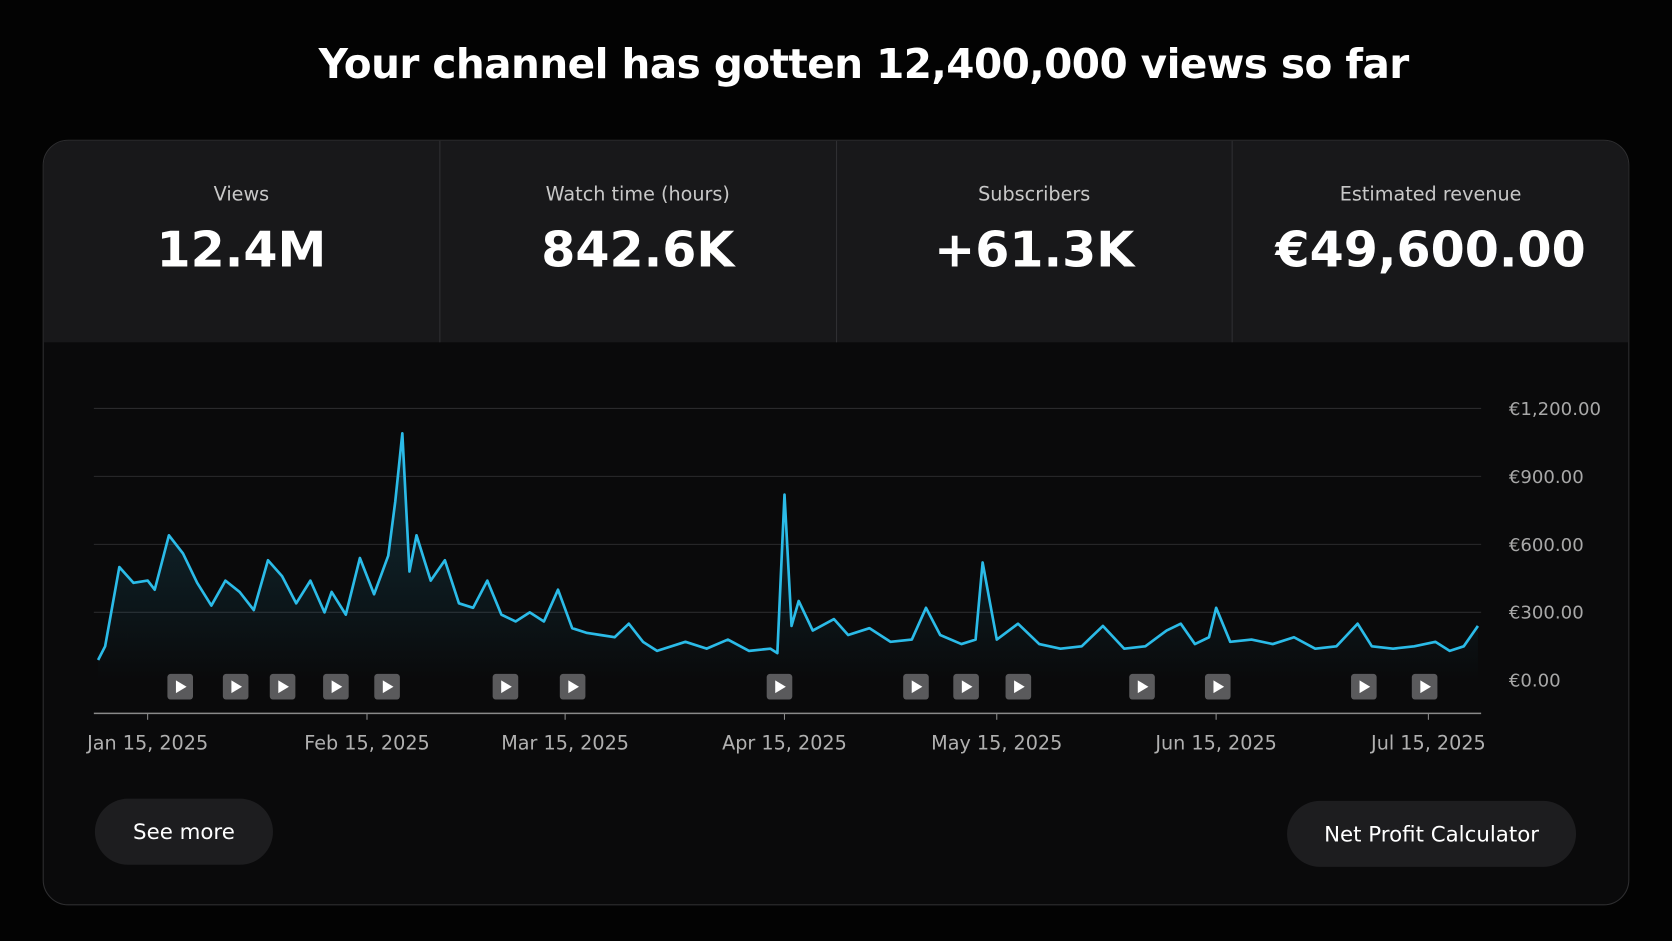 The height and width of the screenshot is (941, 1672). I want to click on y-tick-label: €900.00, so click(1546, 477).